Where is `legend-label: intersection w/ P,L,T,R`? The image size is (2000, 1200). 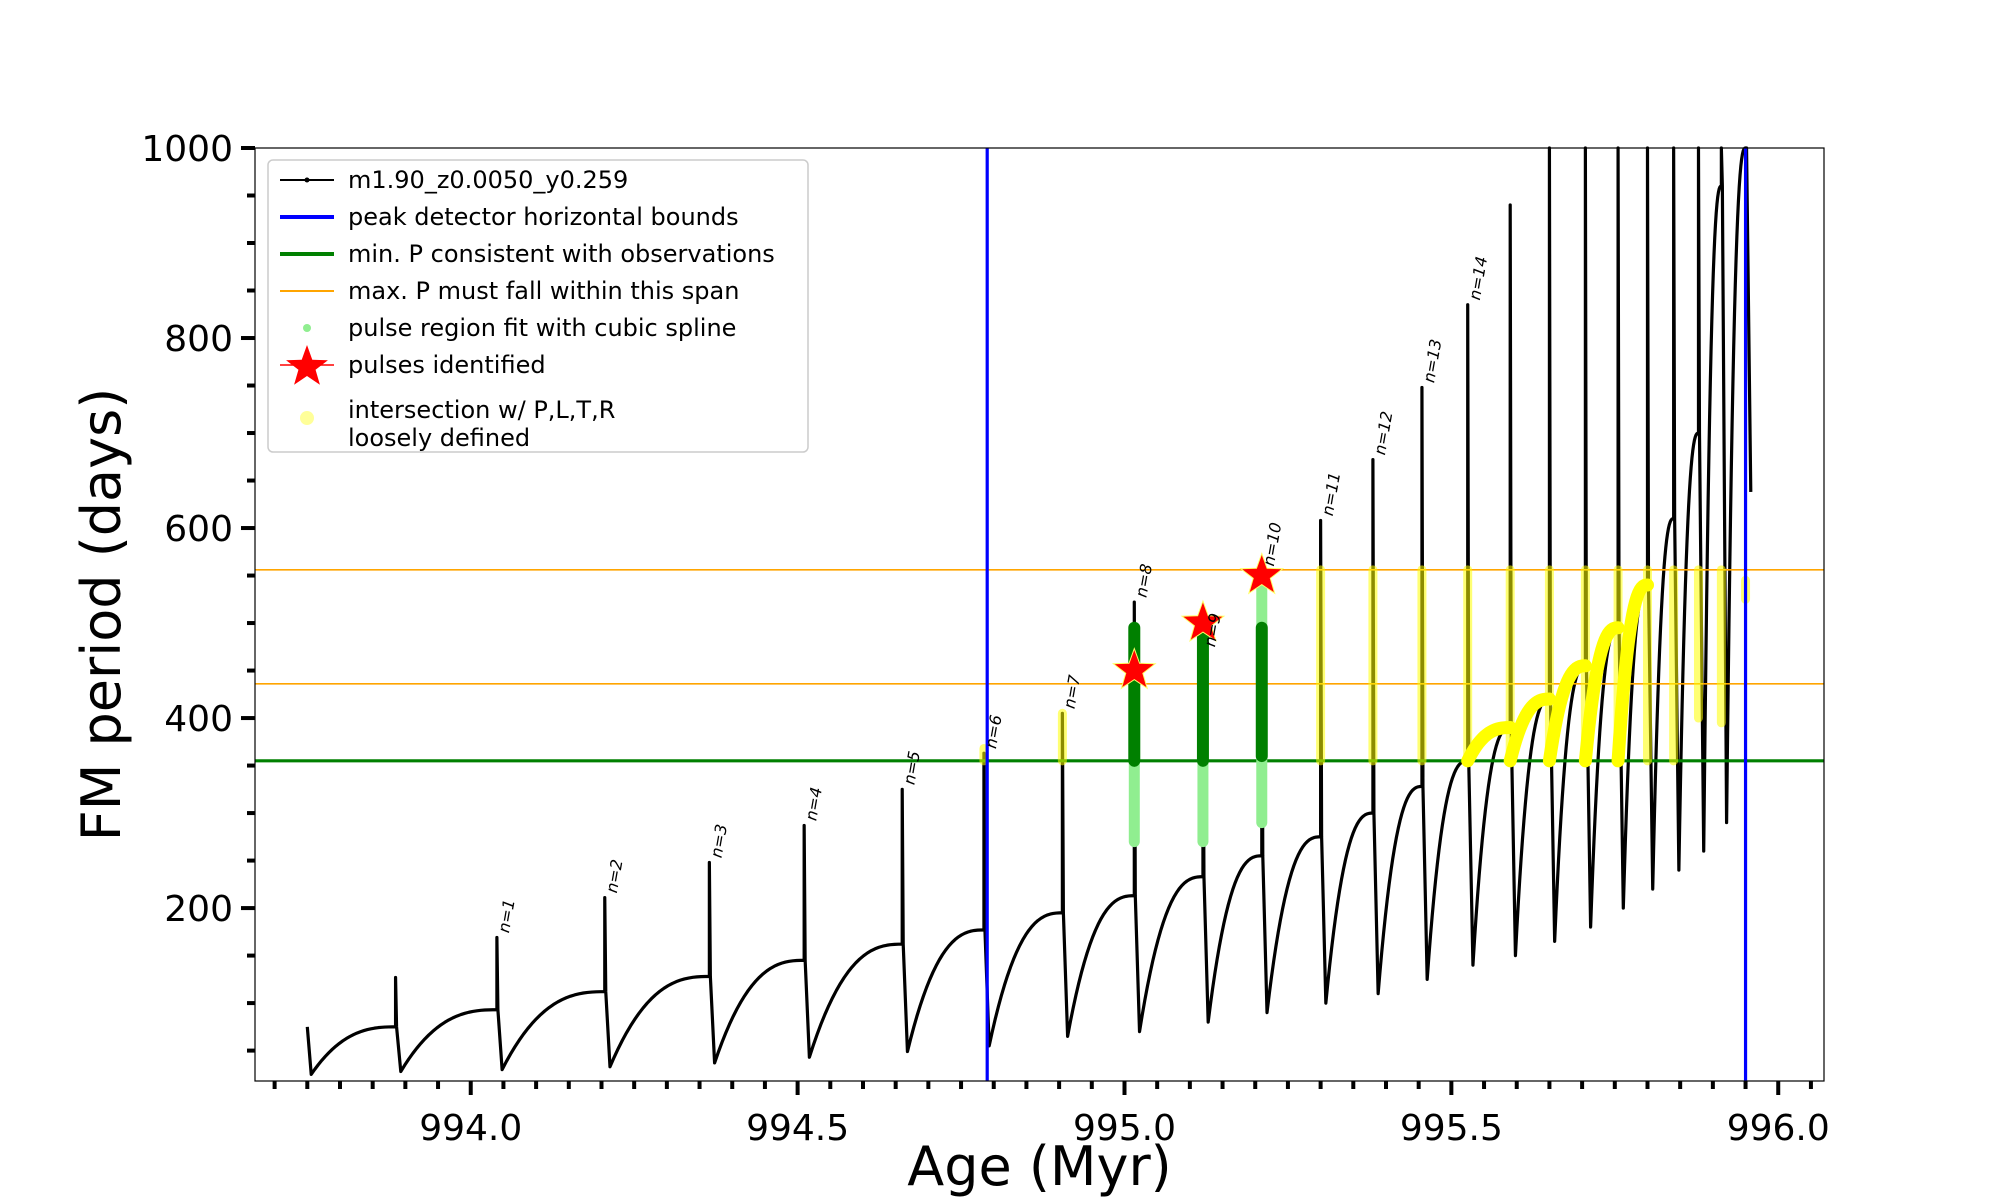
legend-label: intersection w/ P,L,T,R is located at coordinates (481, 410).